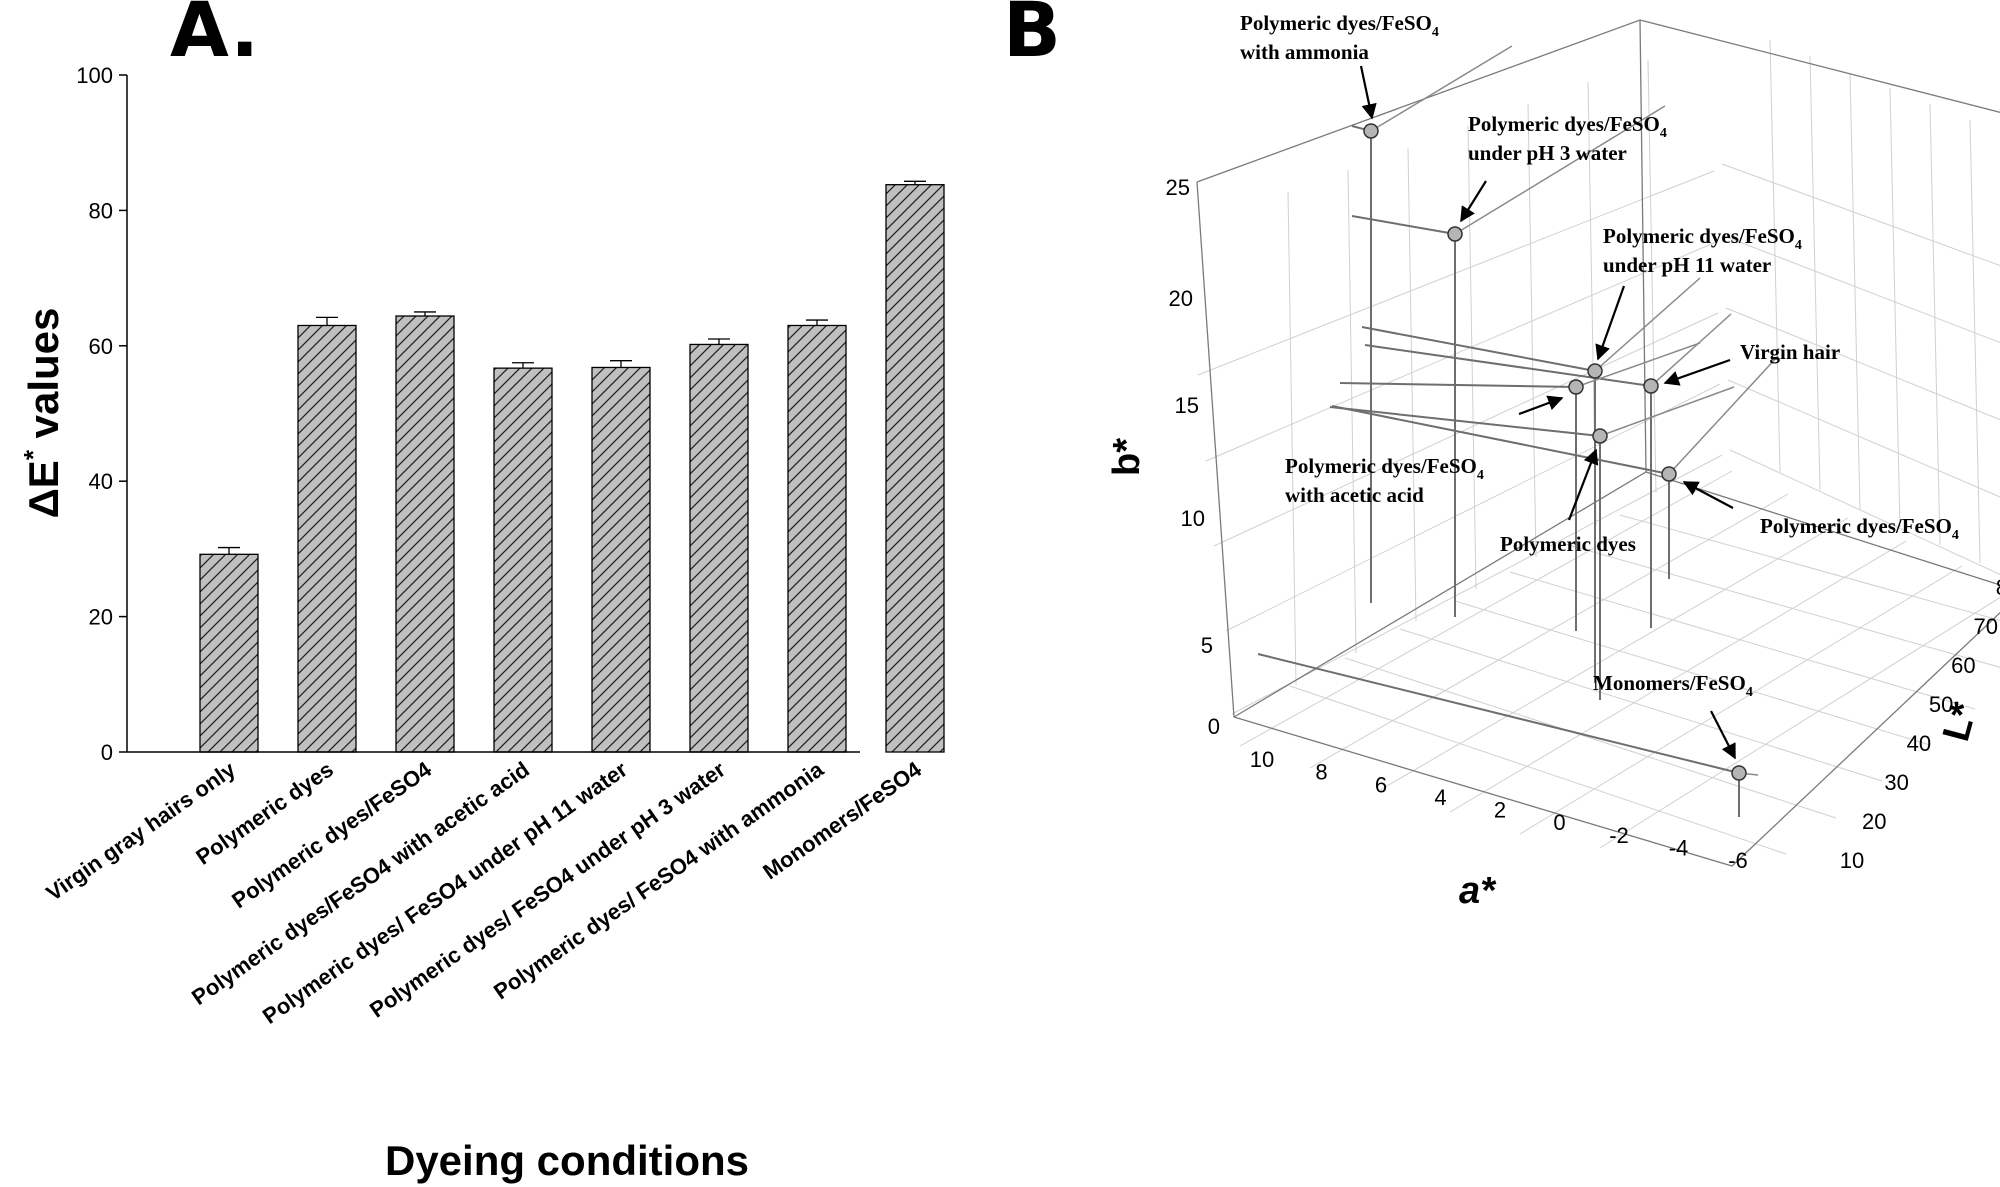  What do you see at coordinates (1985, 626) in the screenshot?
I see `l-tick-label: 70` at bounding box center [1985, 626].